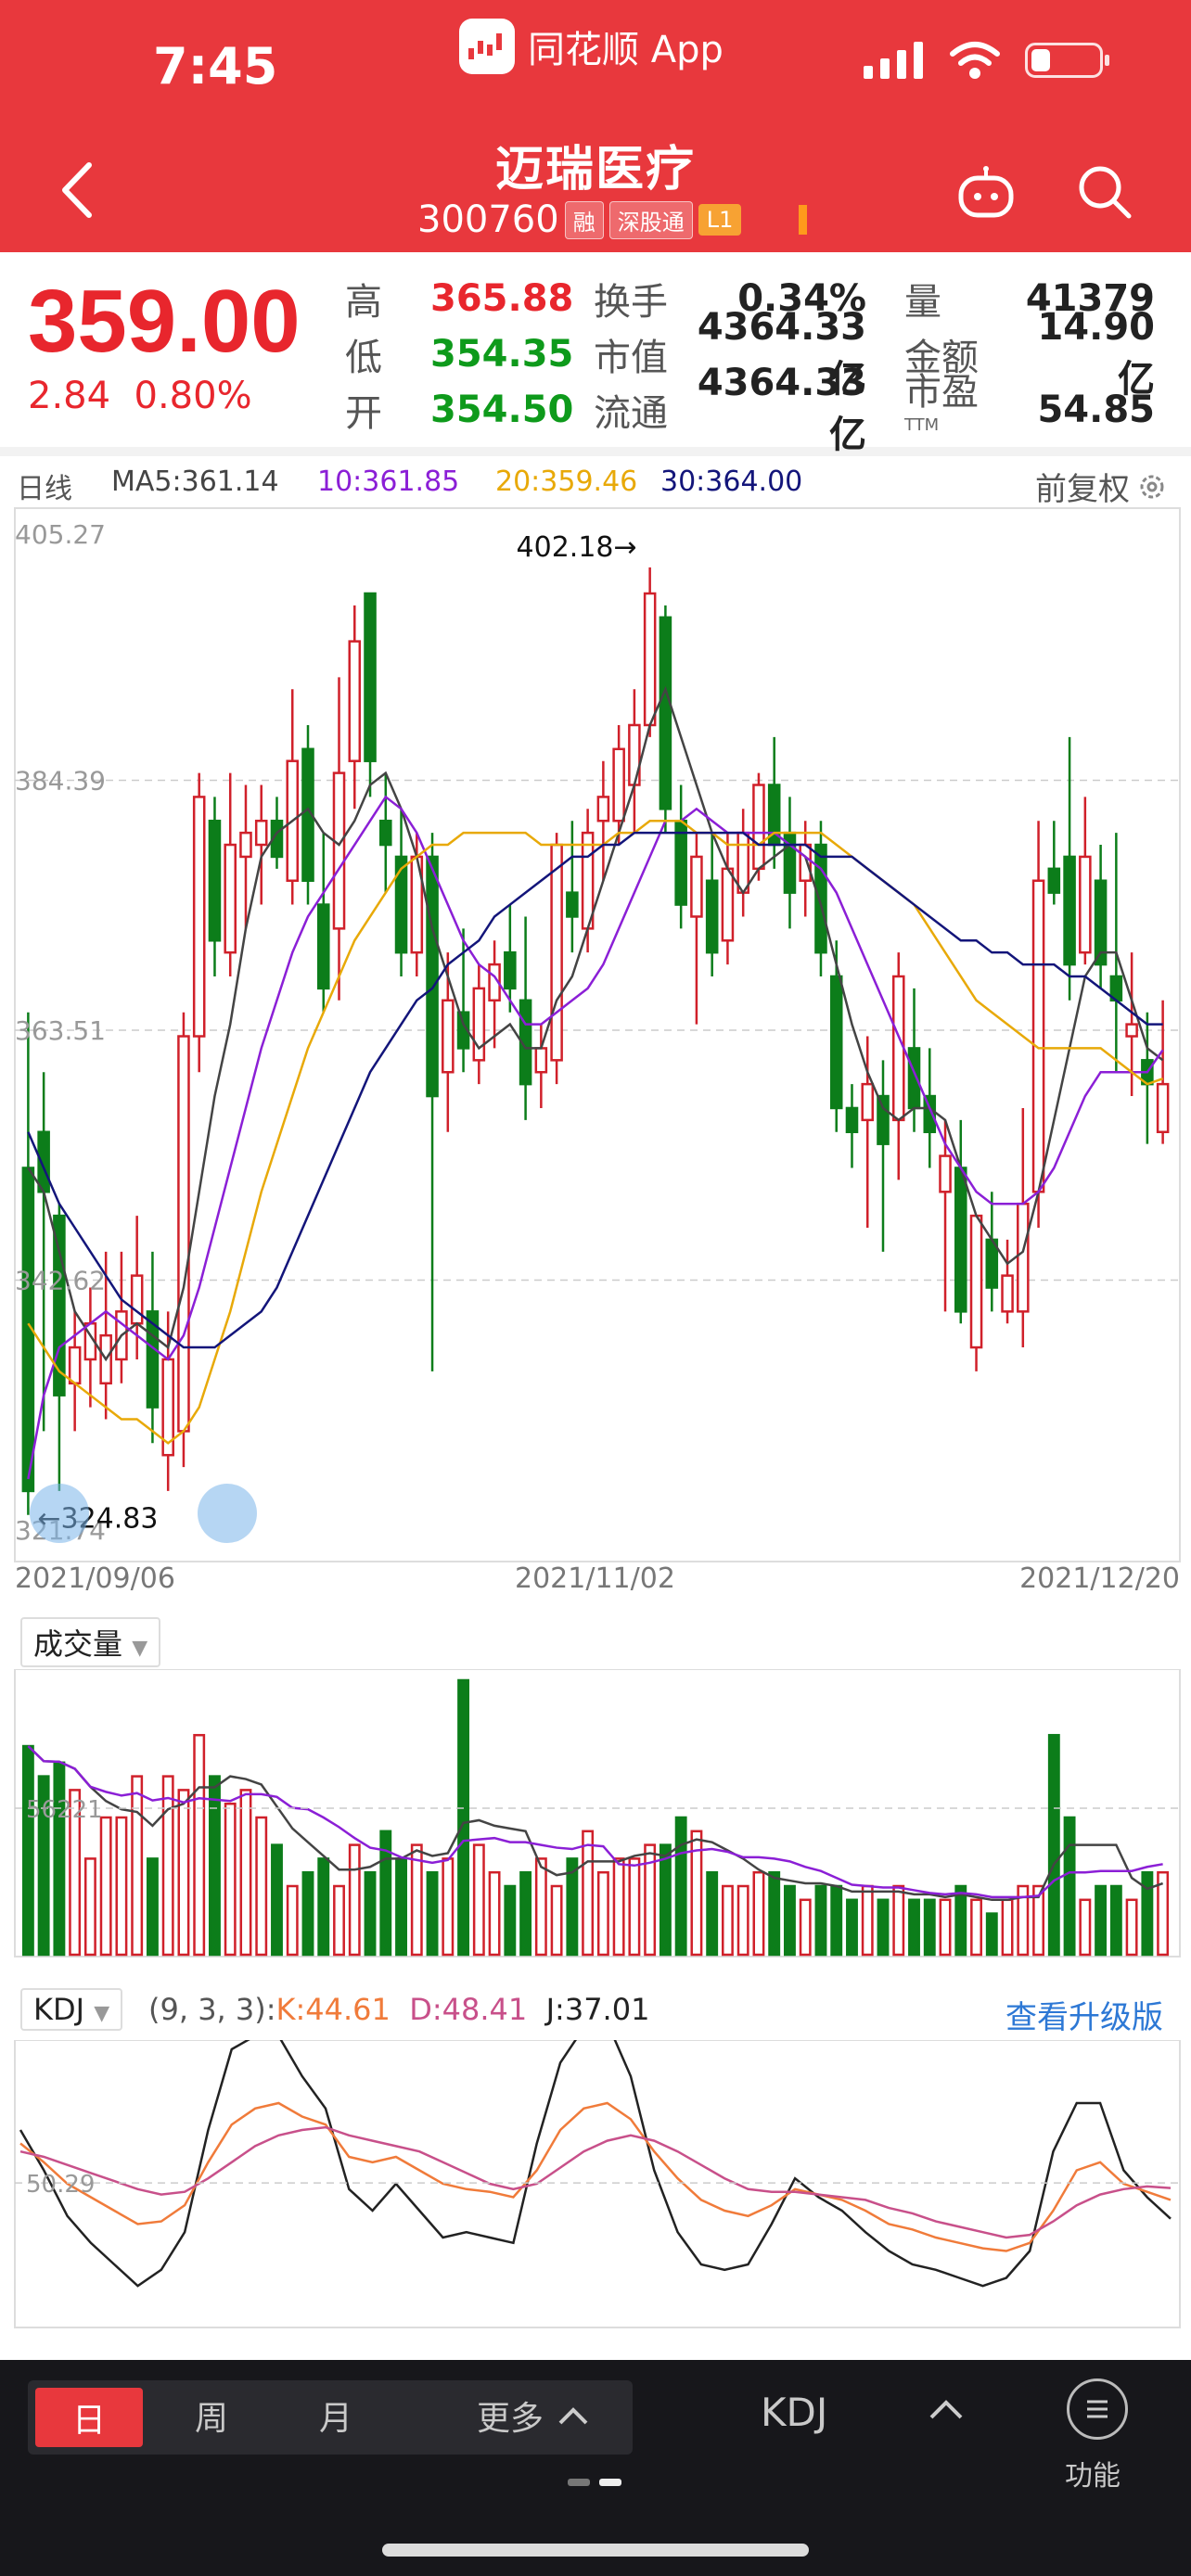 The width and height of the screenshot is (1191, 2576). What do you see at coordinates (1096, 353) in the screenshot?
I see `quote-value: 14.90亿` at bounding box center [1096, 353].